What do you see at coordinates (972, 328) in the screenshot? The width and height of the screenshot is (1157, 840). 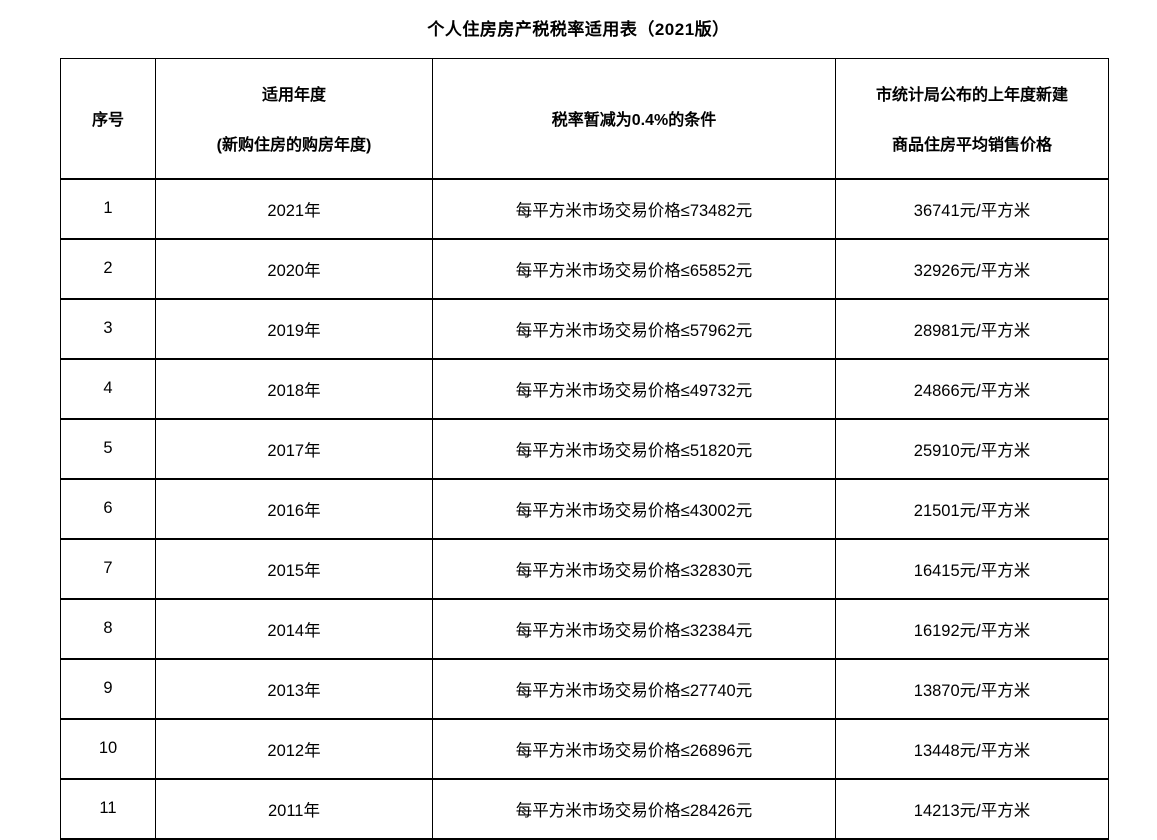 I see `cell-price: 28981元/平方米` at bounding box center [972, 328].